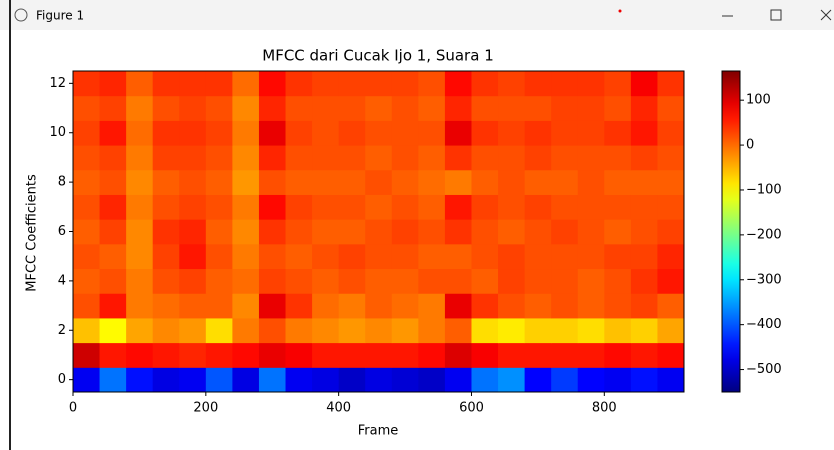  I want to click on colorbar-tick-label: −300, so click(764, 279).